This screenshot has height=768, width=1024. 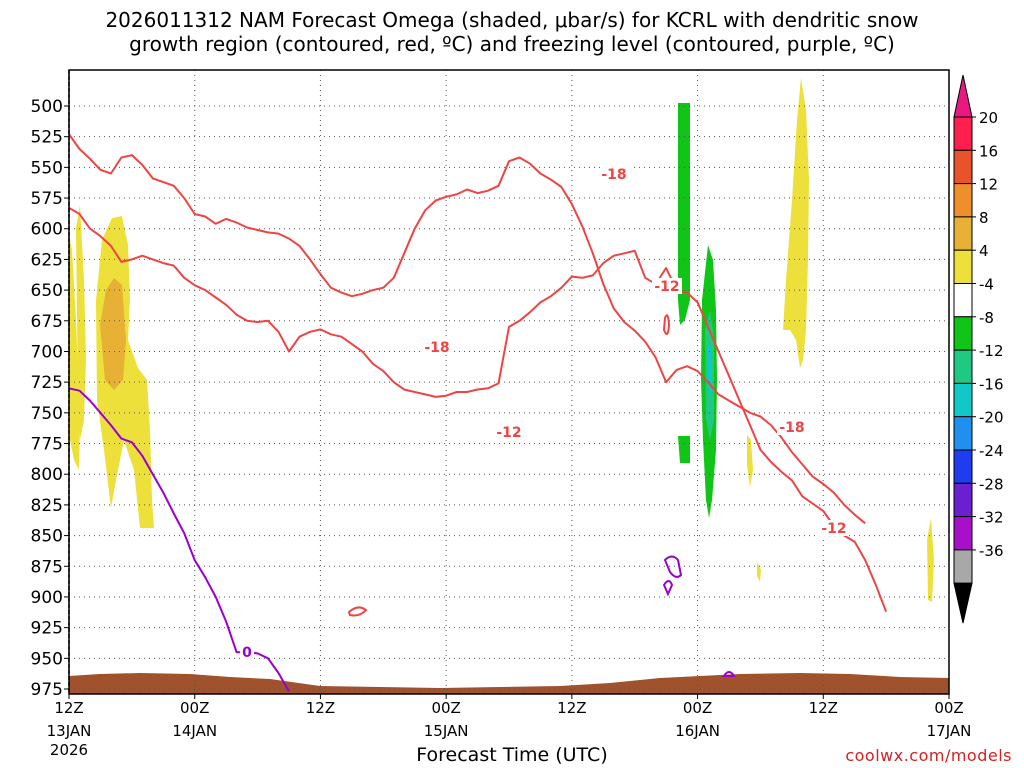 I want to click on colorbar-label: -16, so click(x=991, y=384).